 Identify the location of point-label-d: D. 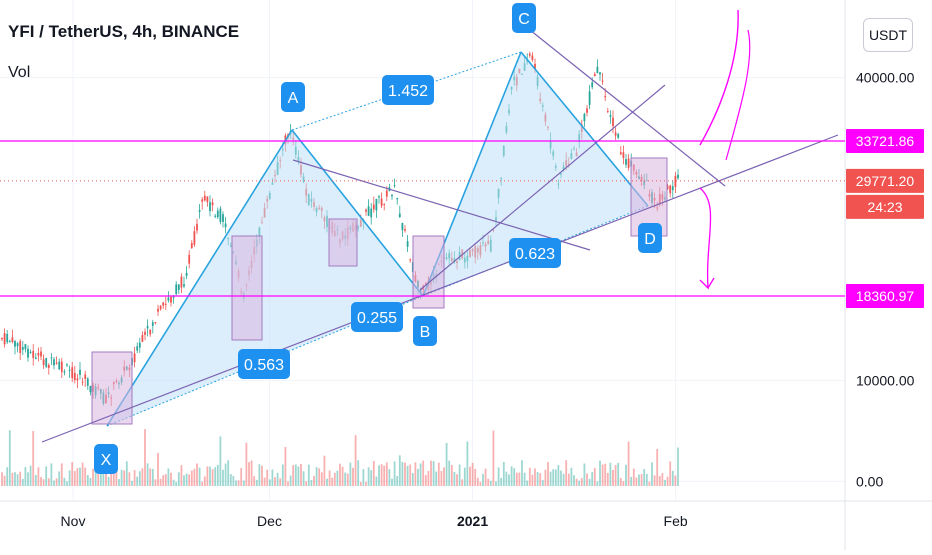
(650, 239).